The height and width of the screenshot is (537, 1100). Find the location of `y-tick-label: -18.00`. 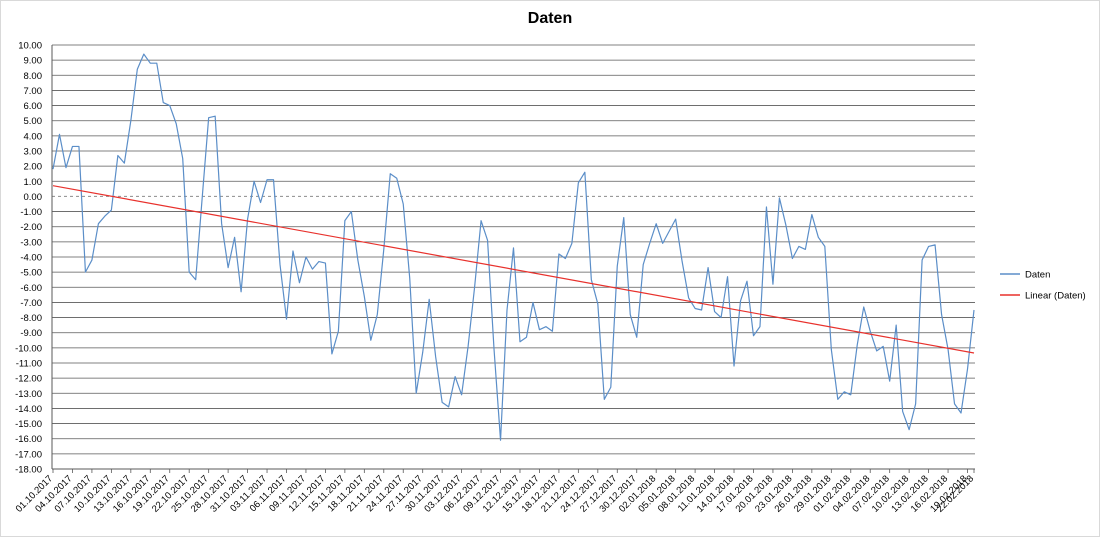

y-tick-label: -18.00 is located at coordinates (28, 470).